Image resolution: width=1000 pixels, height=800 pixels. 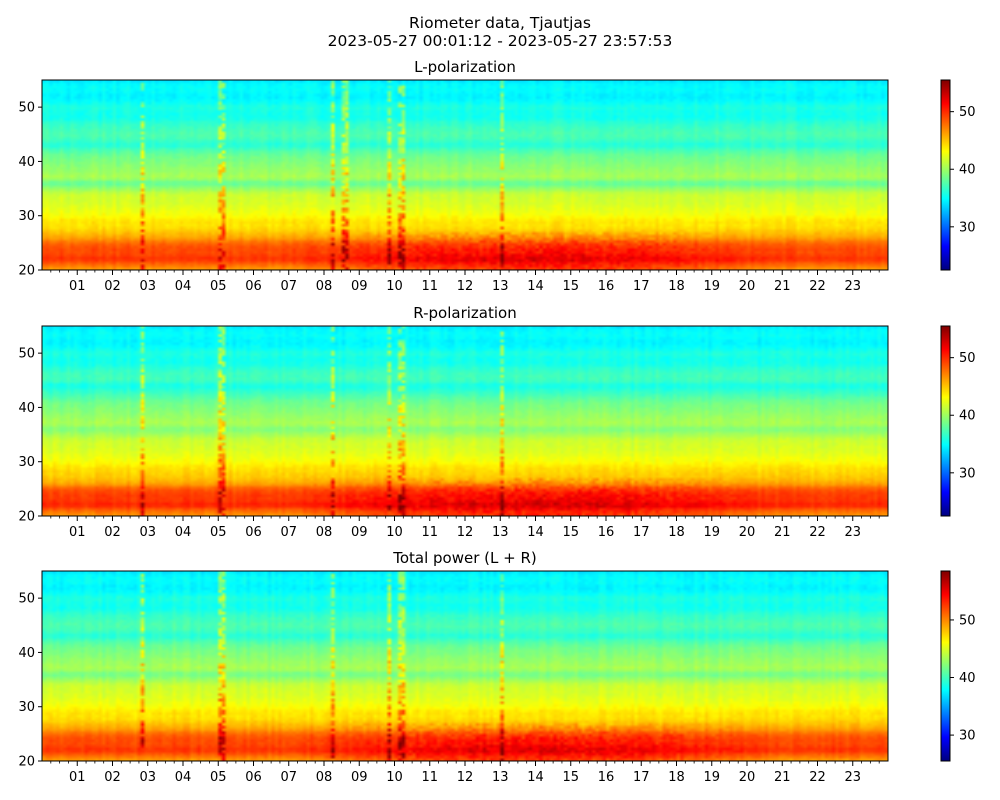 What do you see at coordinates (500, 23) in the screenshot?
I see `figure-title: Riometer data, Tjautjas` at bounding box center [500, 23].